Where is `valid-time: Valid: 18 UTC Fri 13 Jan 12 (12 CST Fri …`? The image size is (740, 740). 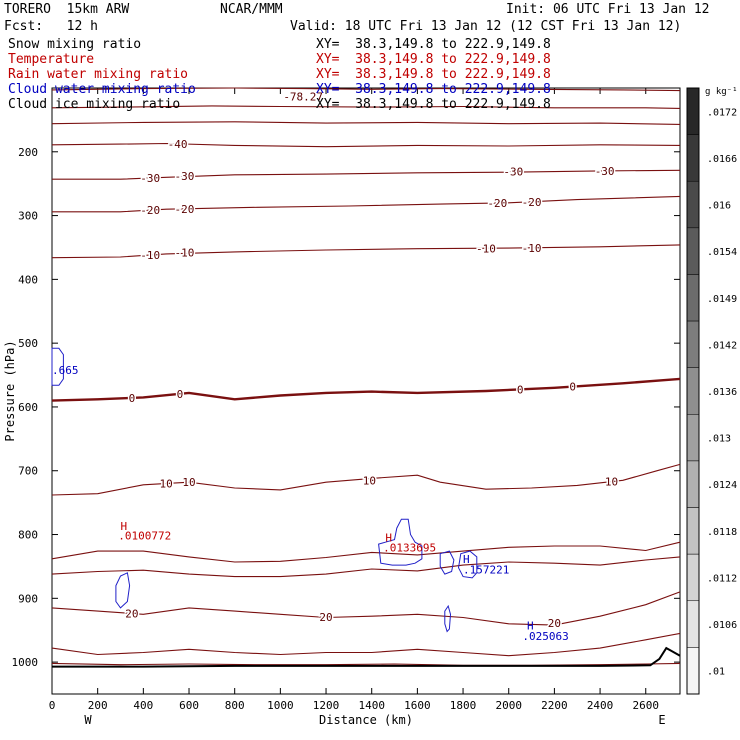
valid-time: Valid: 18 UTC Fri 13 Jan 12 (12 CST Fri … is located at coordinates (486, 26).